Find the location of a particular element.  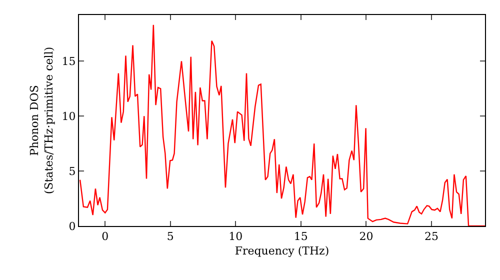

x-tick-label: 20 is located at coordinates (366, 237).